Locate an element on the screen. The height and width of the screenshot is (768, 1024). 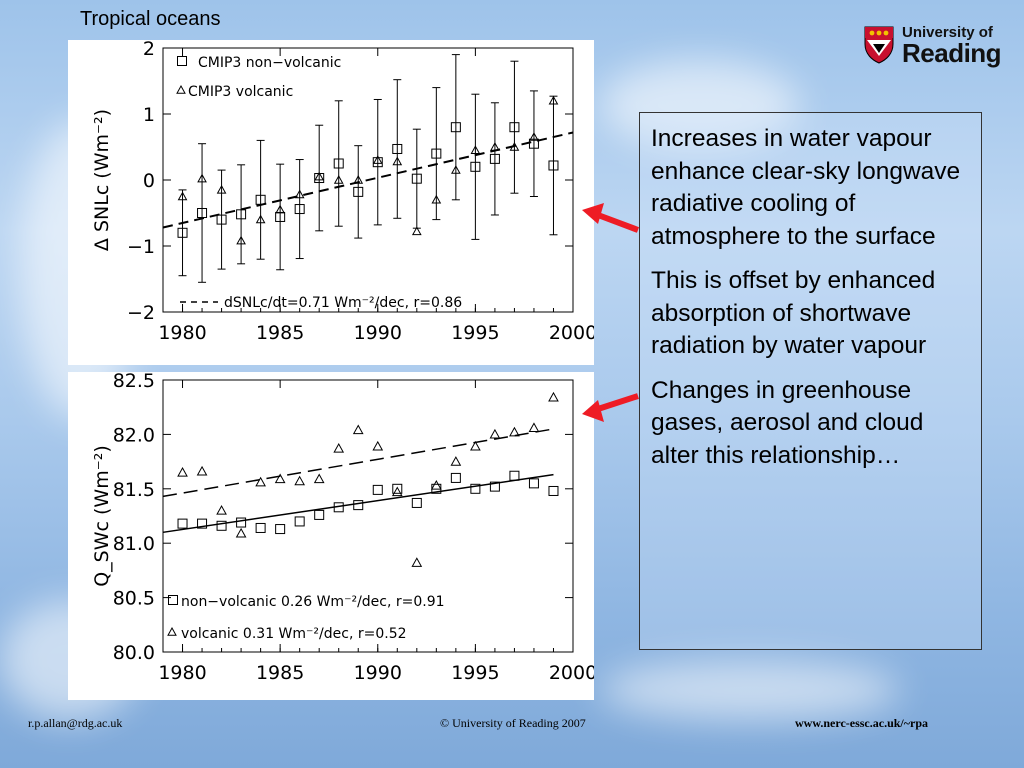
footer-email: r.p.allan@rdg.ac.uk is located at coordinates (75, 723).